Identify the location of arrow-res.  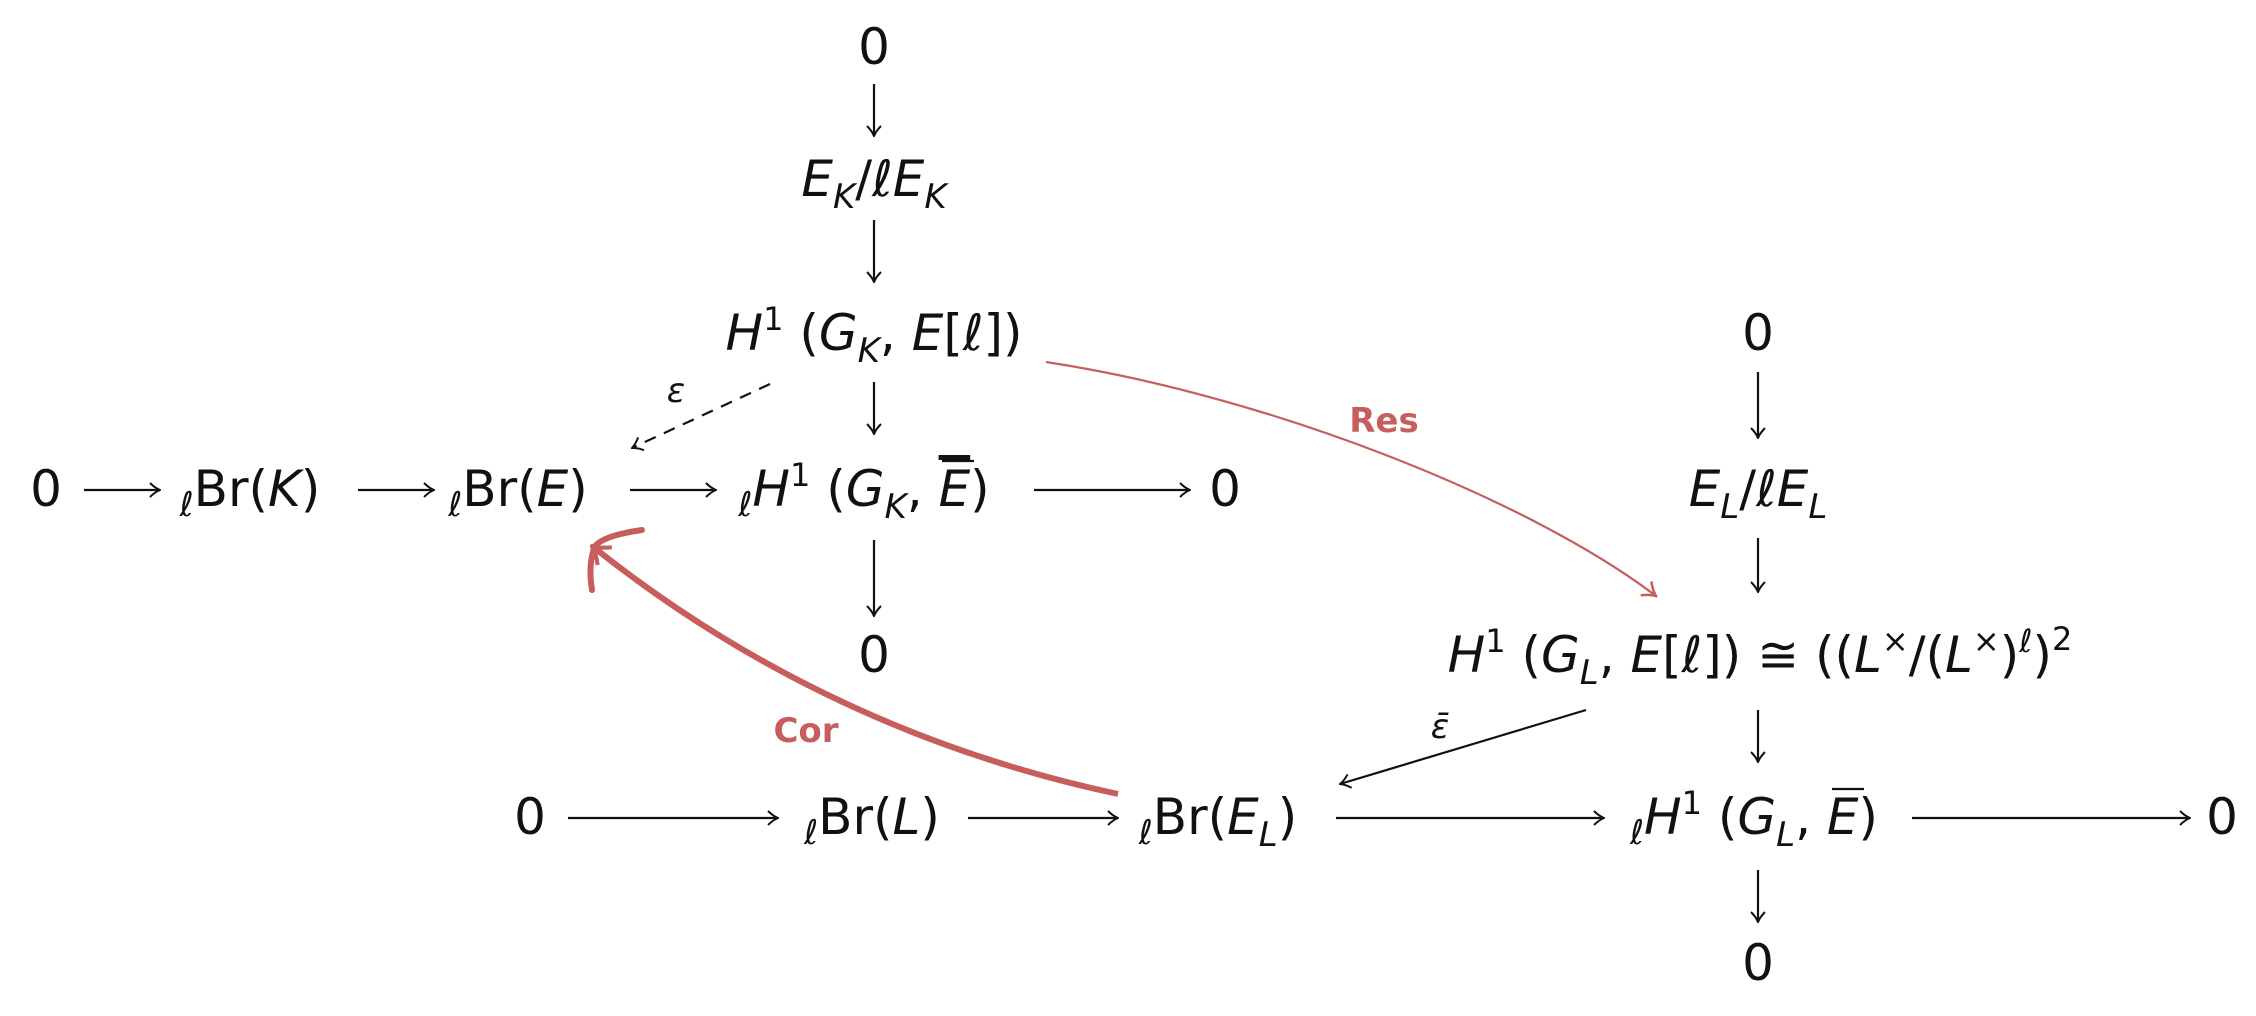
(1350, 478).